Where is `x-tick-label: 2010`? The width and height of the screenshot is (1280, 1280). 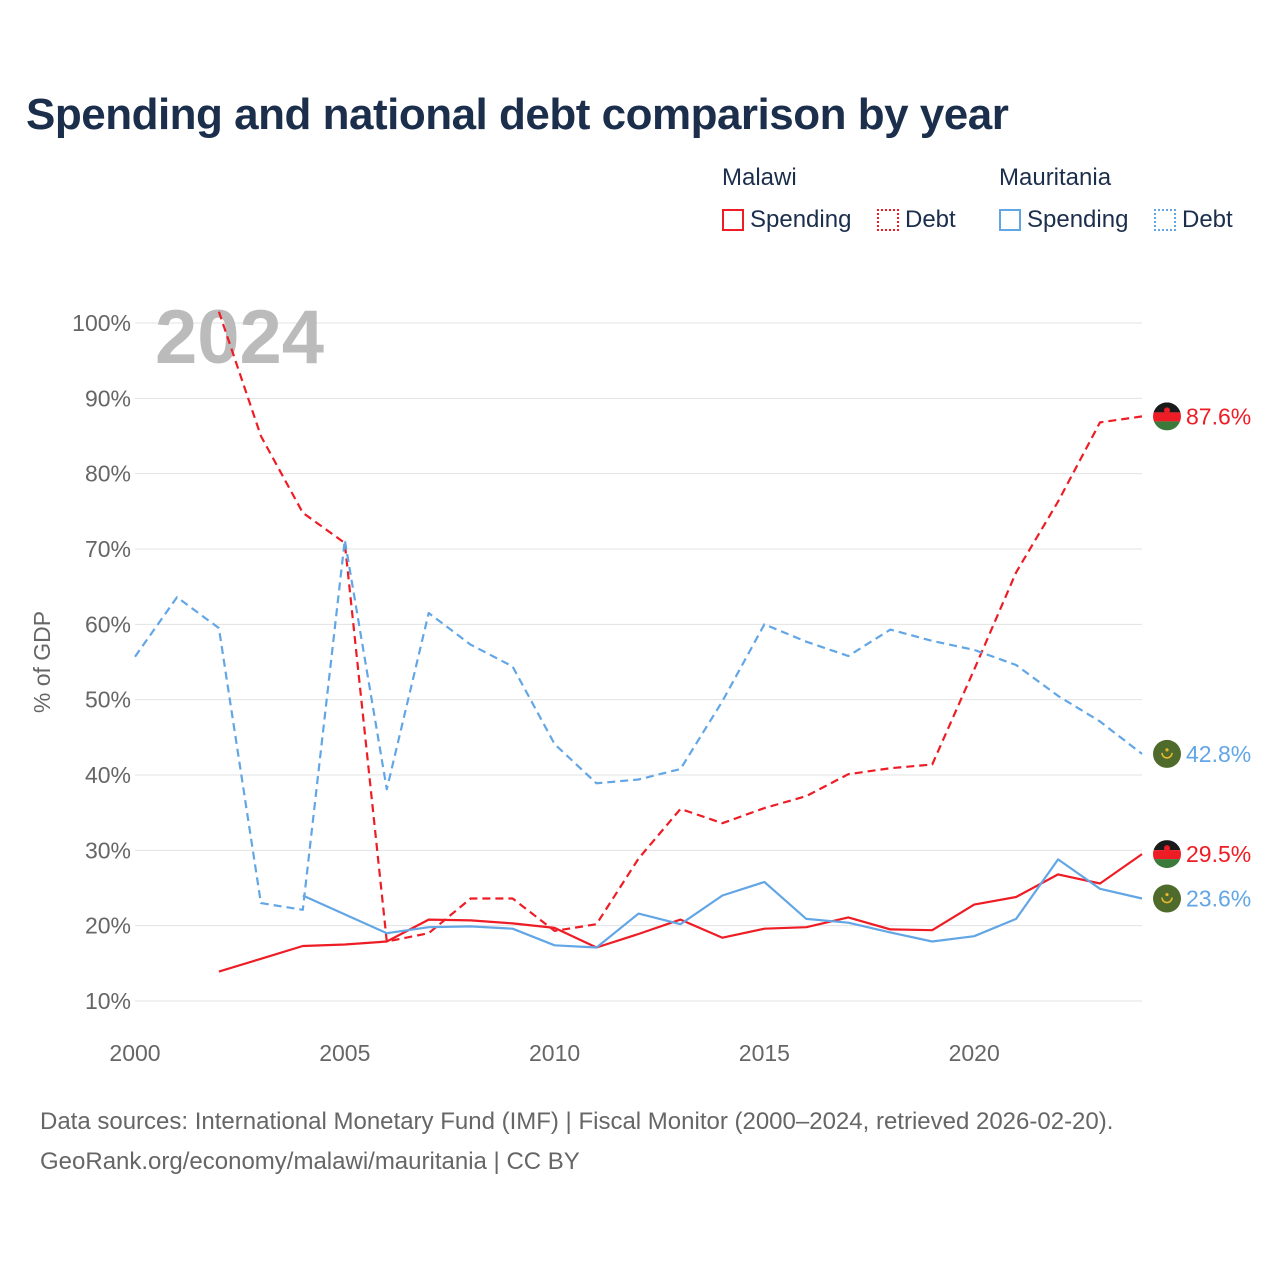
x-tick-label: 2010 is located at coordinates (554, 1053).